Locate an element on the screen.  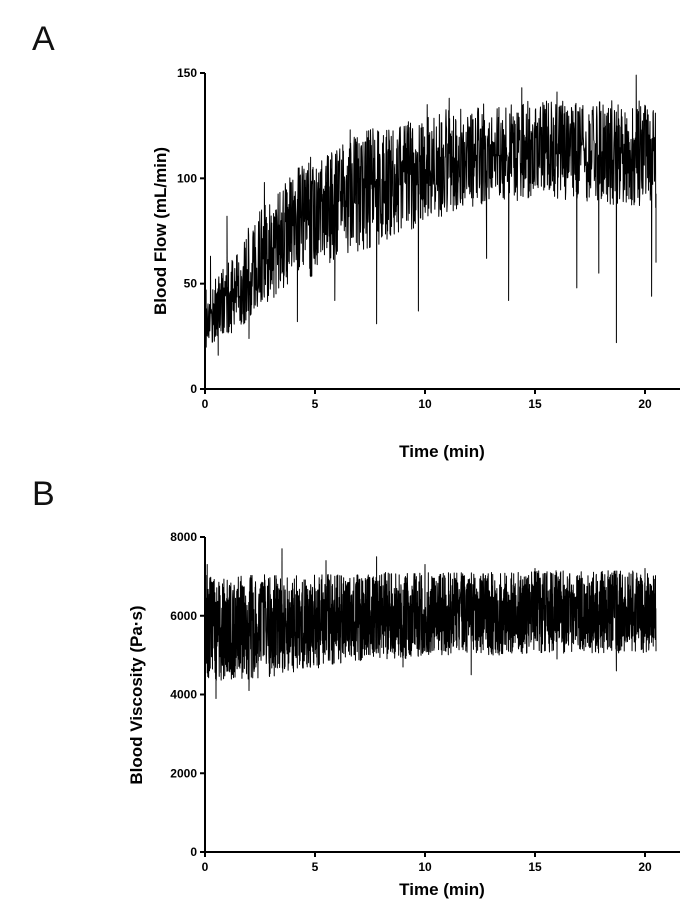
x-axis-label-b: Time (min) is located at coordinates (442, 889).